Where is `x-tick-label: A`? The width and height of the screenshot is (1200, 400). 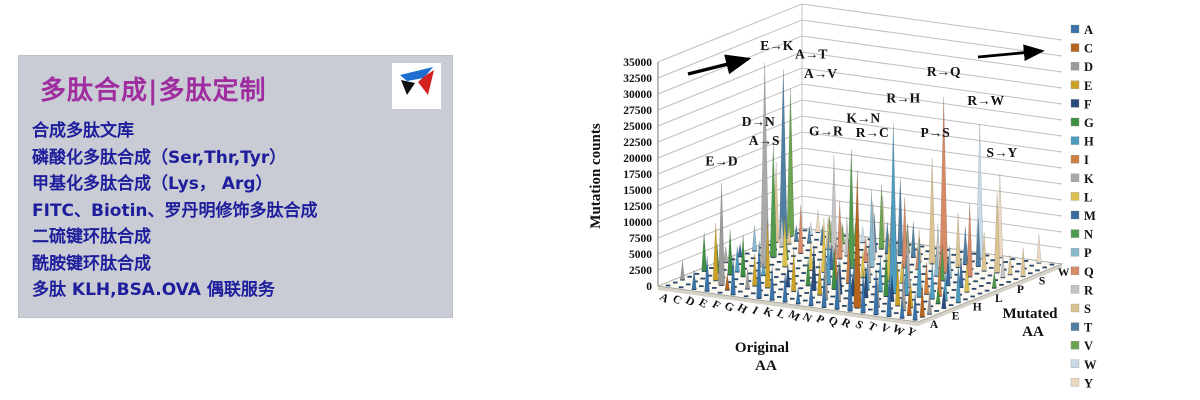
x-tick-label: A is located at coordinates (664, 298).